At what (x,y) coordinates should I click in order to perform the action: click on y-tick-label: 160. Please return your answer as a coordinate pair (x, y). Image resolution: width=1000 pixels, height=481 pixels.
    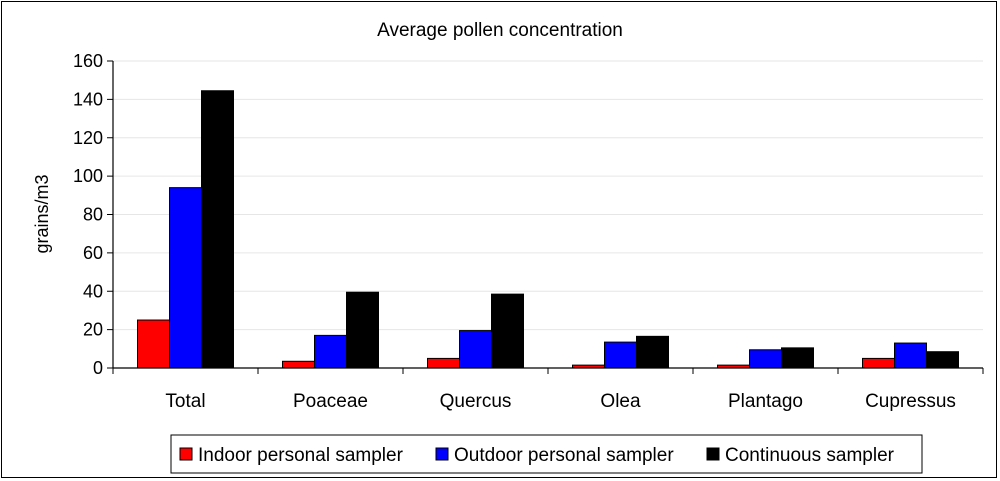
    Looking at the image, I should click on (88, 61).